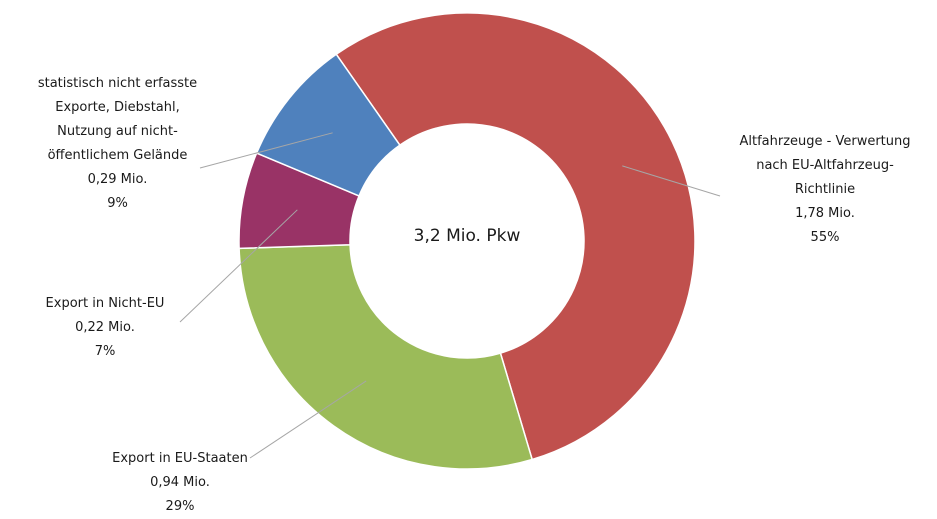 This screenshot has height=519, width=937. I want to click on slice-percent-label: 9%, so click(117, 203).